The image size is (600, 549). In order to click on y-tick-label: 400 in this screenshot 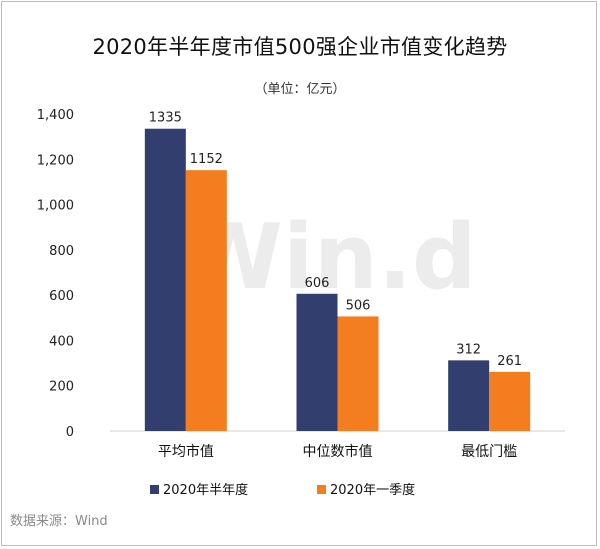, I will do `click(61, 341)`.